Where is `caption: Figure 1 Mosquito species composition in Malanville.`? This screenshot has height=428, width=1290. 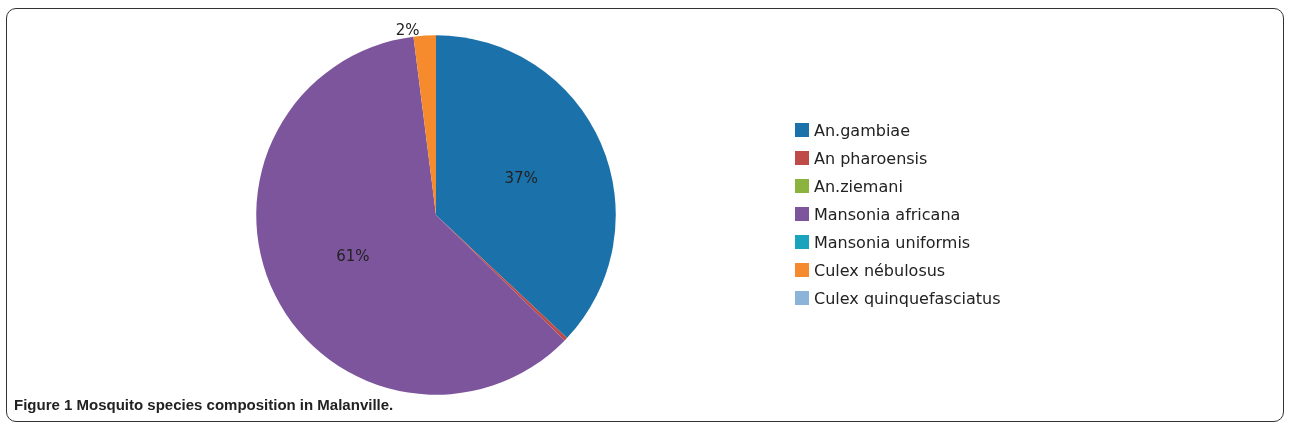
caption: Figure 1 Mosquito species composition in Malanville. is located at coordinates (204, 404).